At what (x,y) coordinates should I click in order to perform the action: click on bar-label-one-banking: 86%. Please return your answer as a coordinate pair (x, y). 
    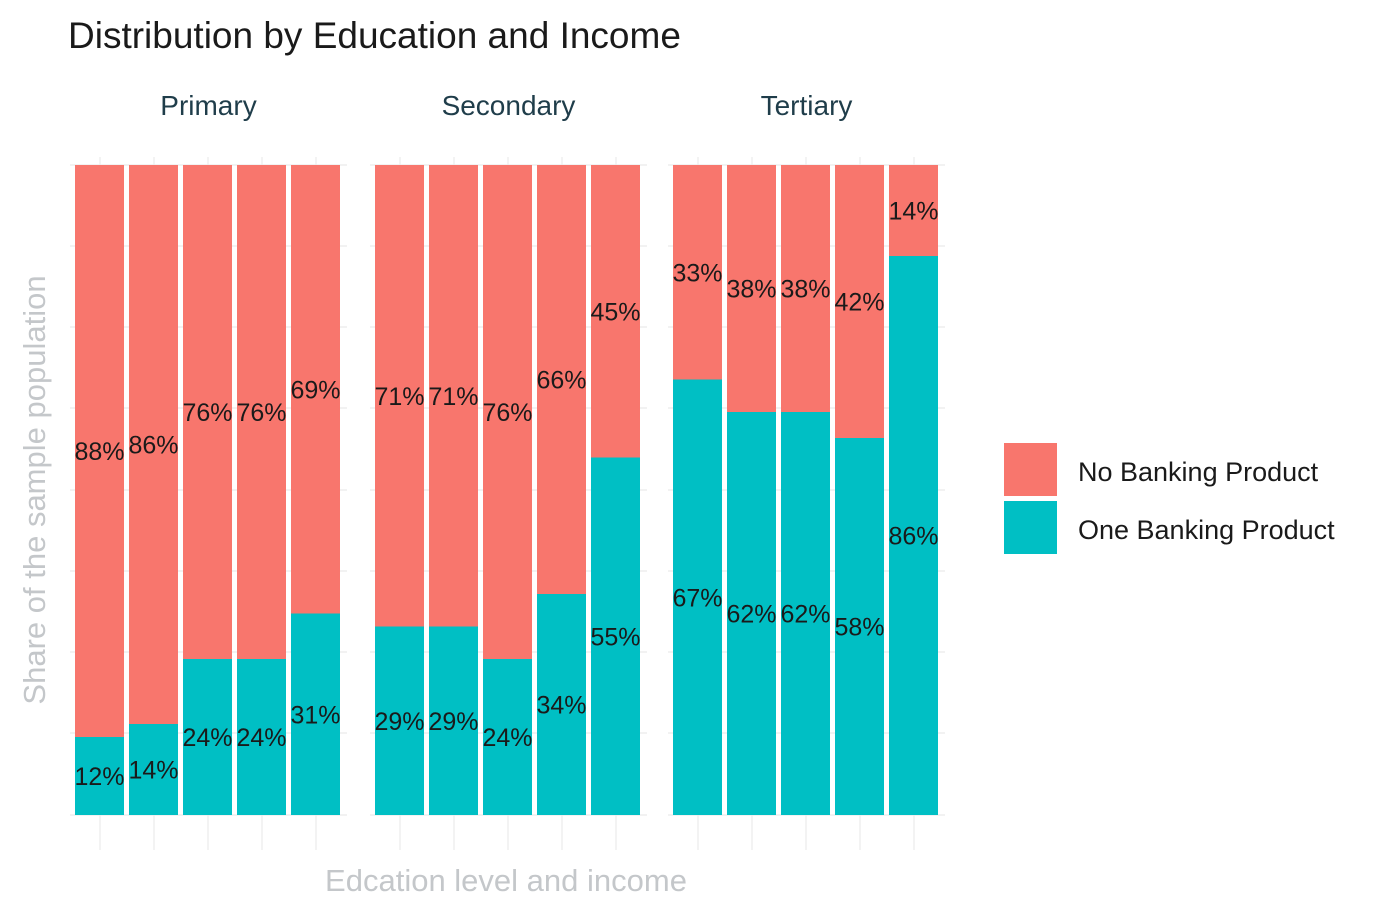
    Looking at the image, I should click on (913, 537).